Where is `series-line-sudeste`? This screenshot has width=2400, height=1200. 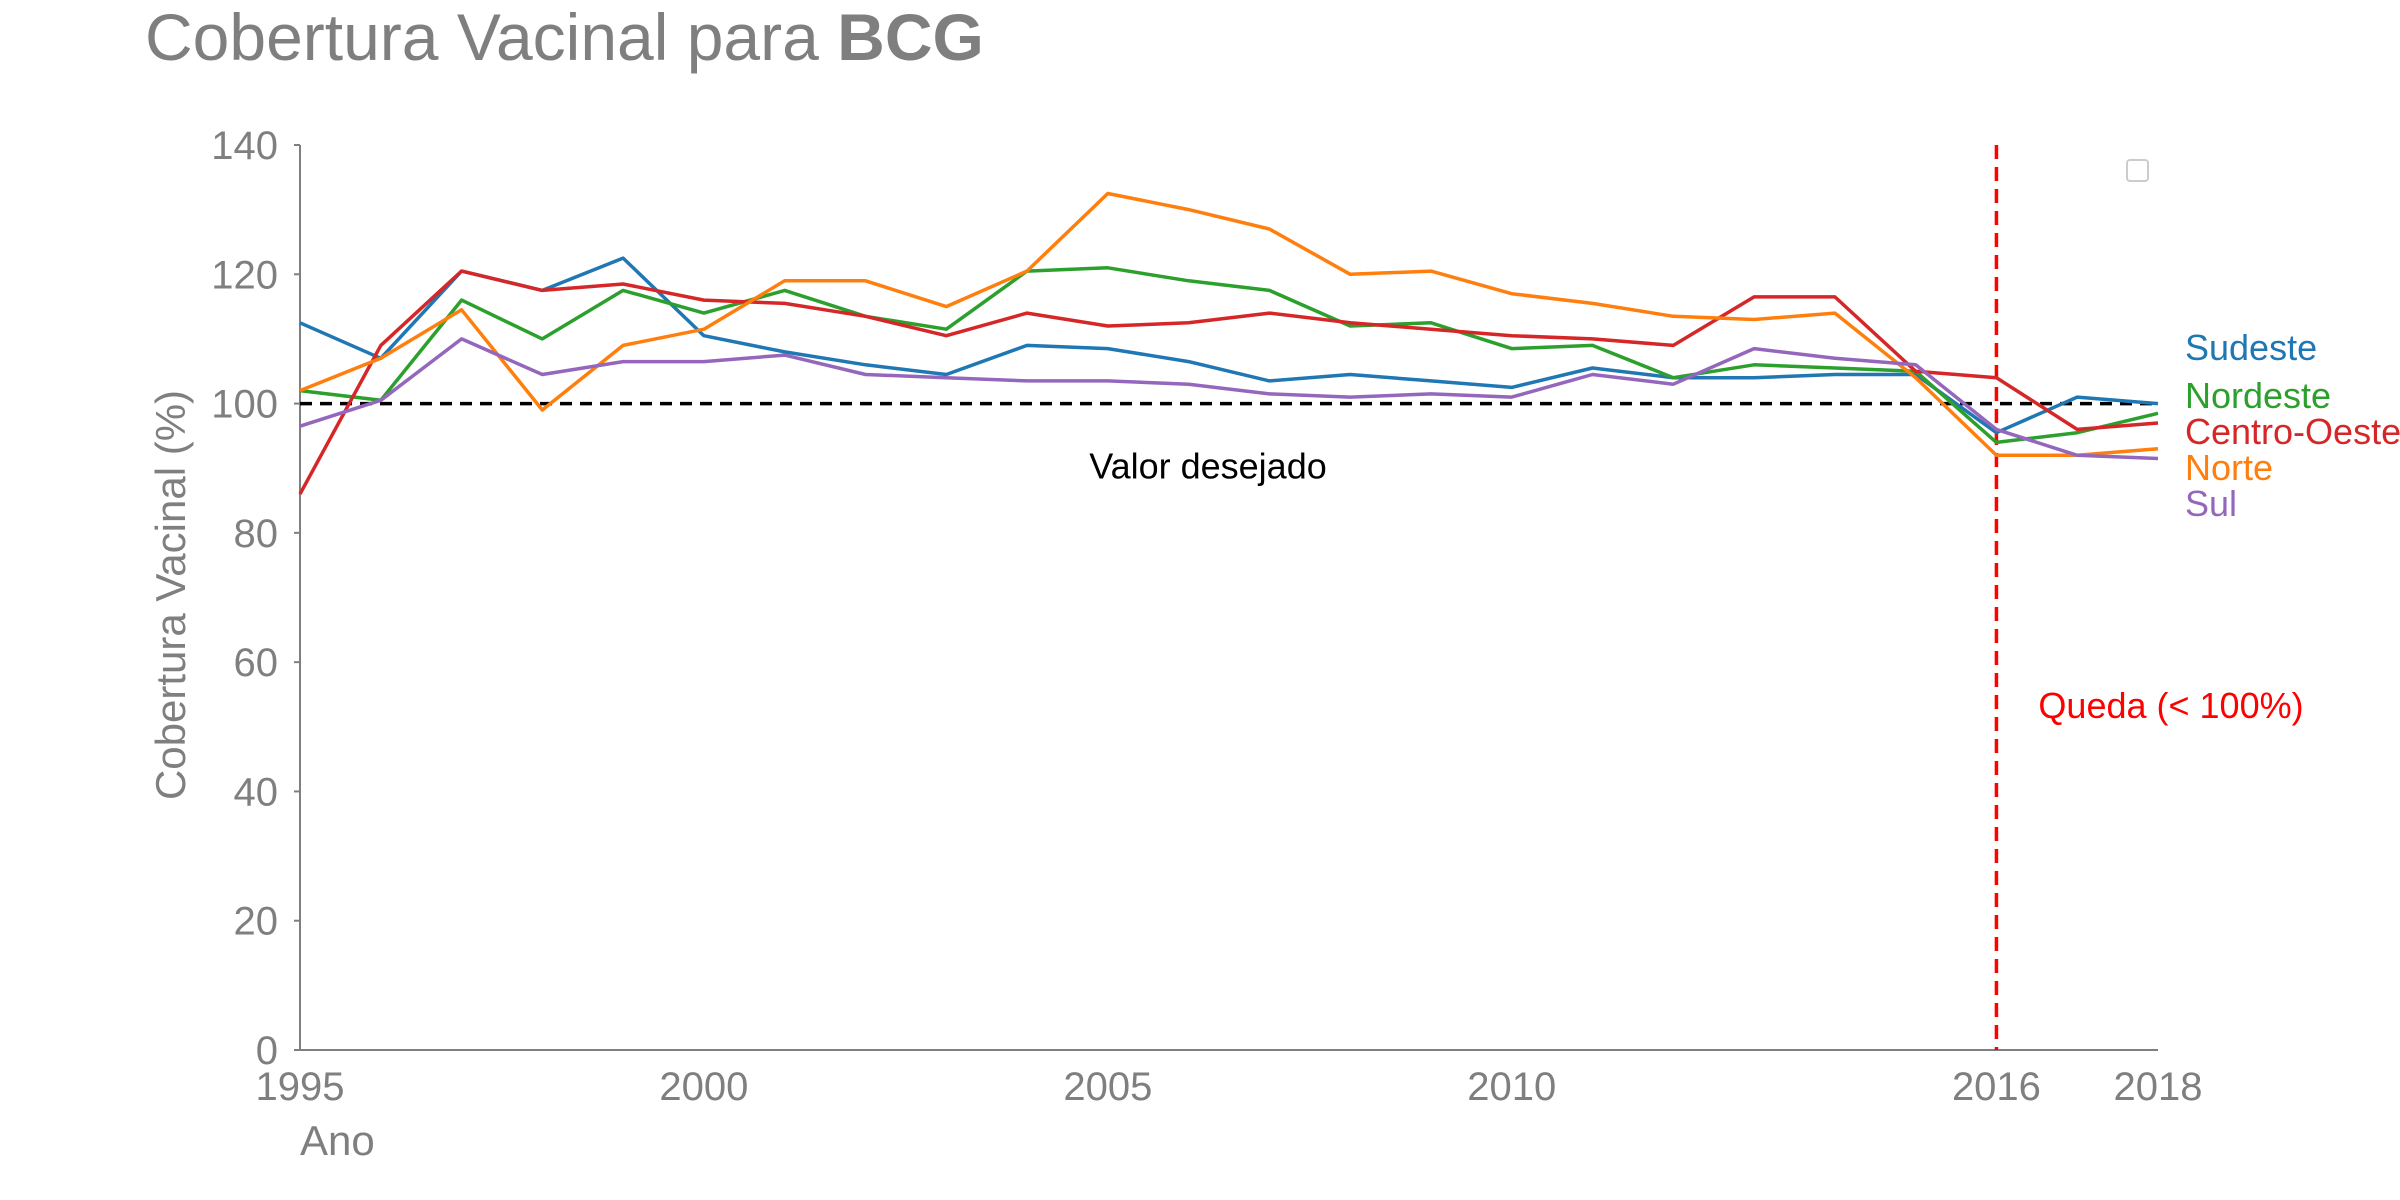
series-line-sudeste is located at coordinates (1229, 345).